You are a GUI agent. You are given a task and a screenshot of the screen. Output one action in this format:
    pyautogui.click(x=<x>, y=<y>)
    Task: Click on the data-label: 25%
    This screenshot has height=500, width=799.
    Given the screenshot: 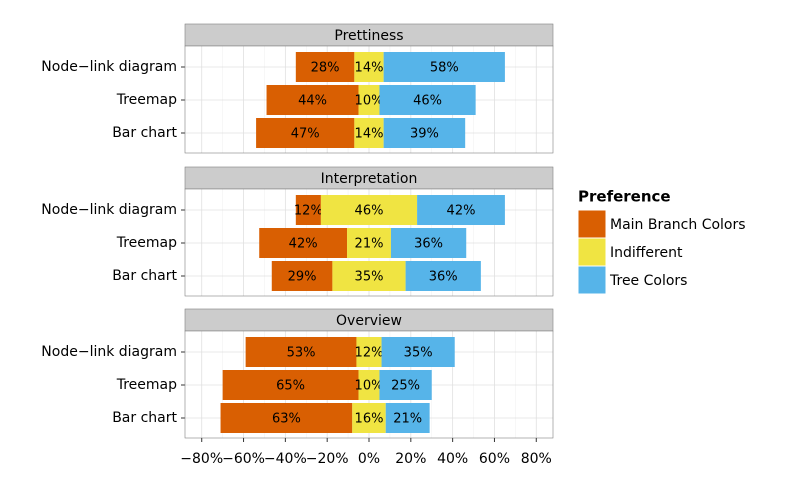 What is the action you would take?
    pyautogui.click(x=405, y=386)
    